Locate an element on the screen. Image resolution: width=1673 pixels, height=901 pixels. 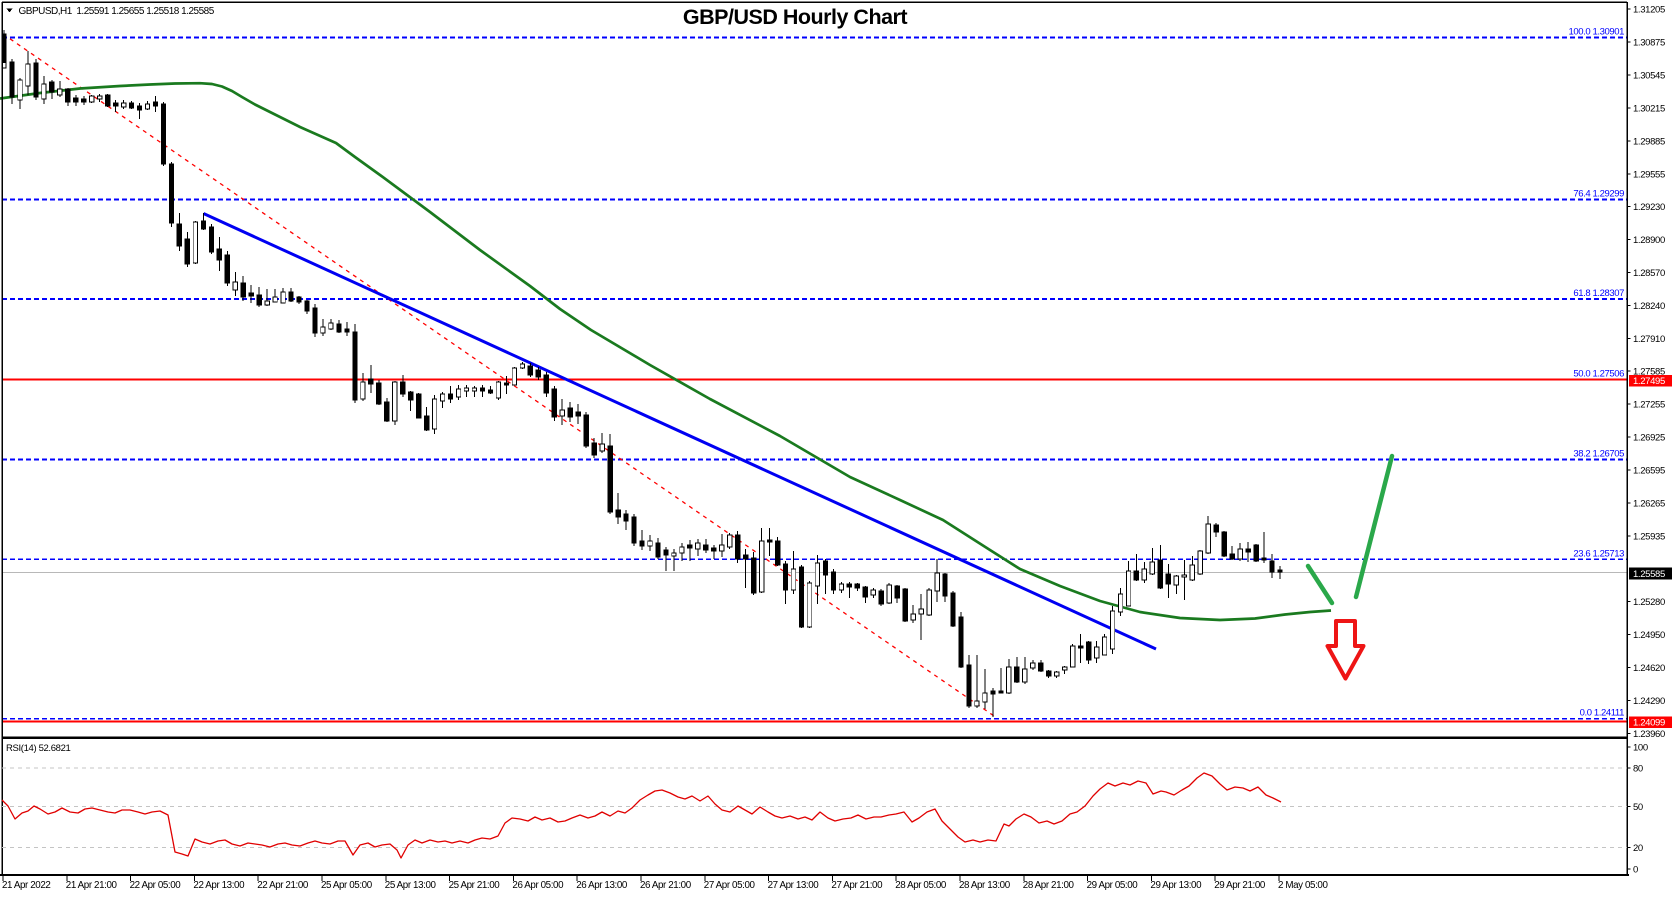
svg-text: 1.31205 is located at coordinates (1649, 10).